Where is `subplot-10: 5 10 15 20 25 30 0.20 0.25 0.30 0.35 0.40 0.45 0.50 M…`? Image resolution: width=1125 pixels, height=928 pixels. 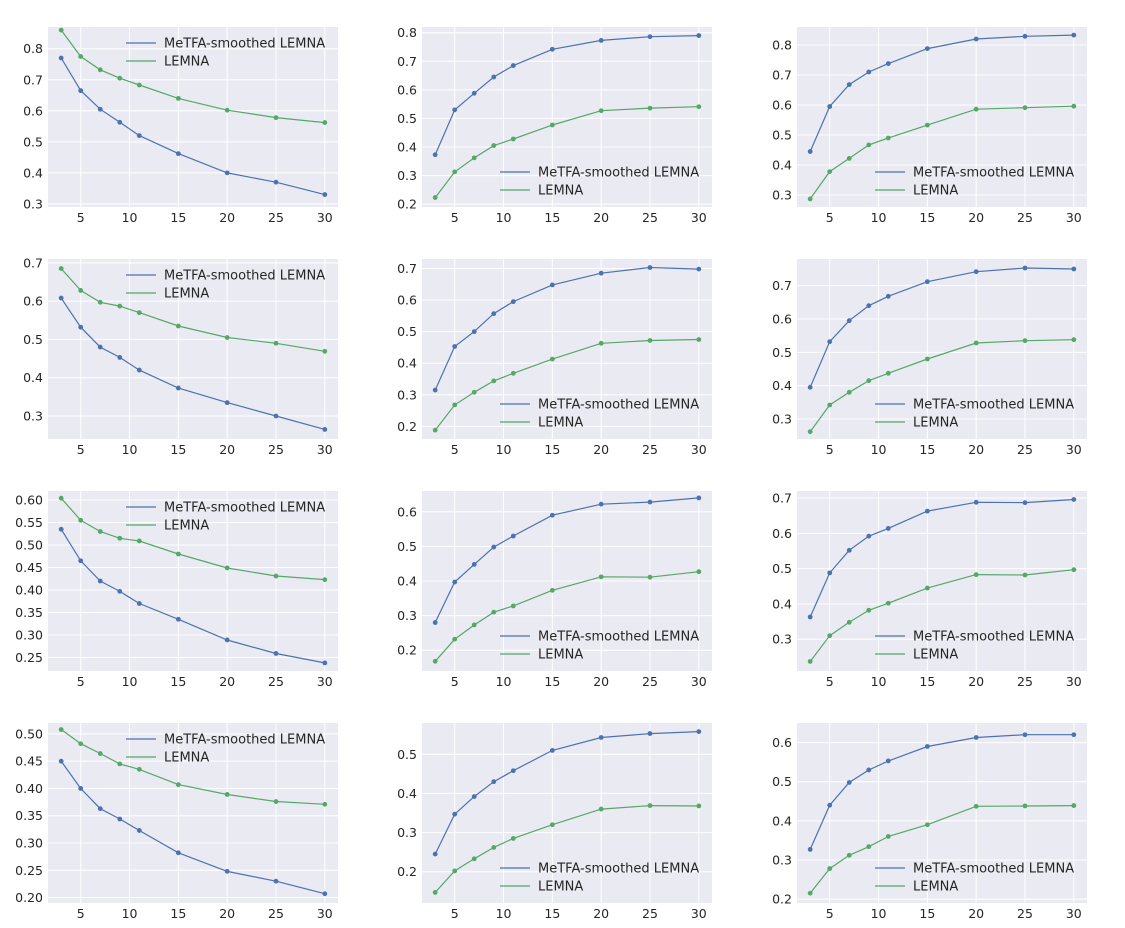
subplot-10: 5 10 15 20 25 30 0.20 0.25 0.30 0.35 0.40 0.45 0.50 M… is located at coordinates (176, 822).